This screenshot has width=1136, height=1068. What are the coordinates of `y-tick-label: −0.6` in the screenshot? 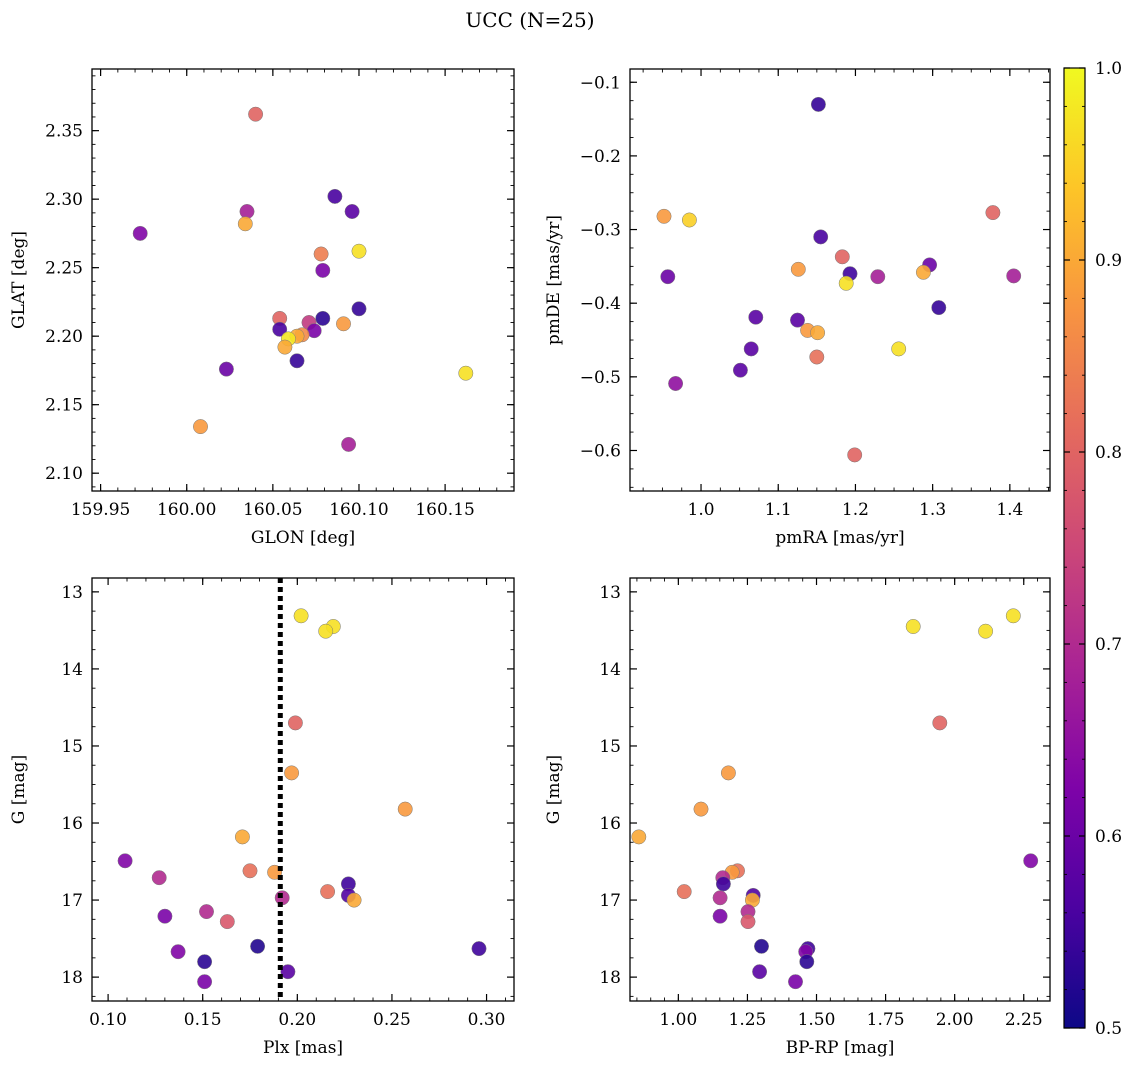 It's located at (600, 451).